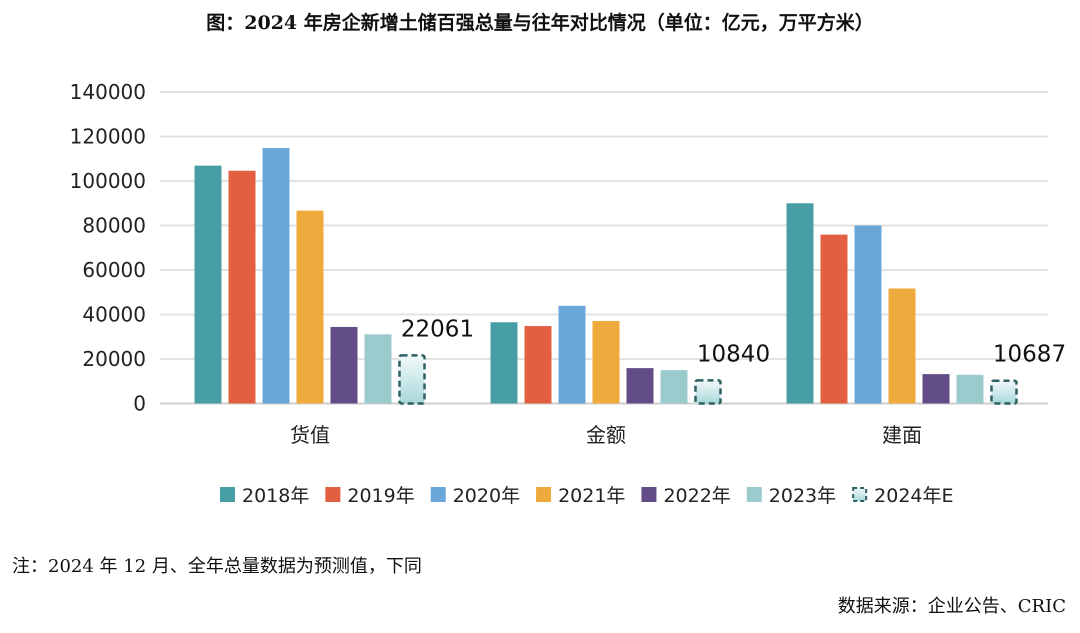 The image size is (1080, 633). Describe the element at coordinates (114, 270) in the screenshot. I see `y-tick-label: 60000` at that location.